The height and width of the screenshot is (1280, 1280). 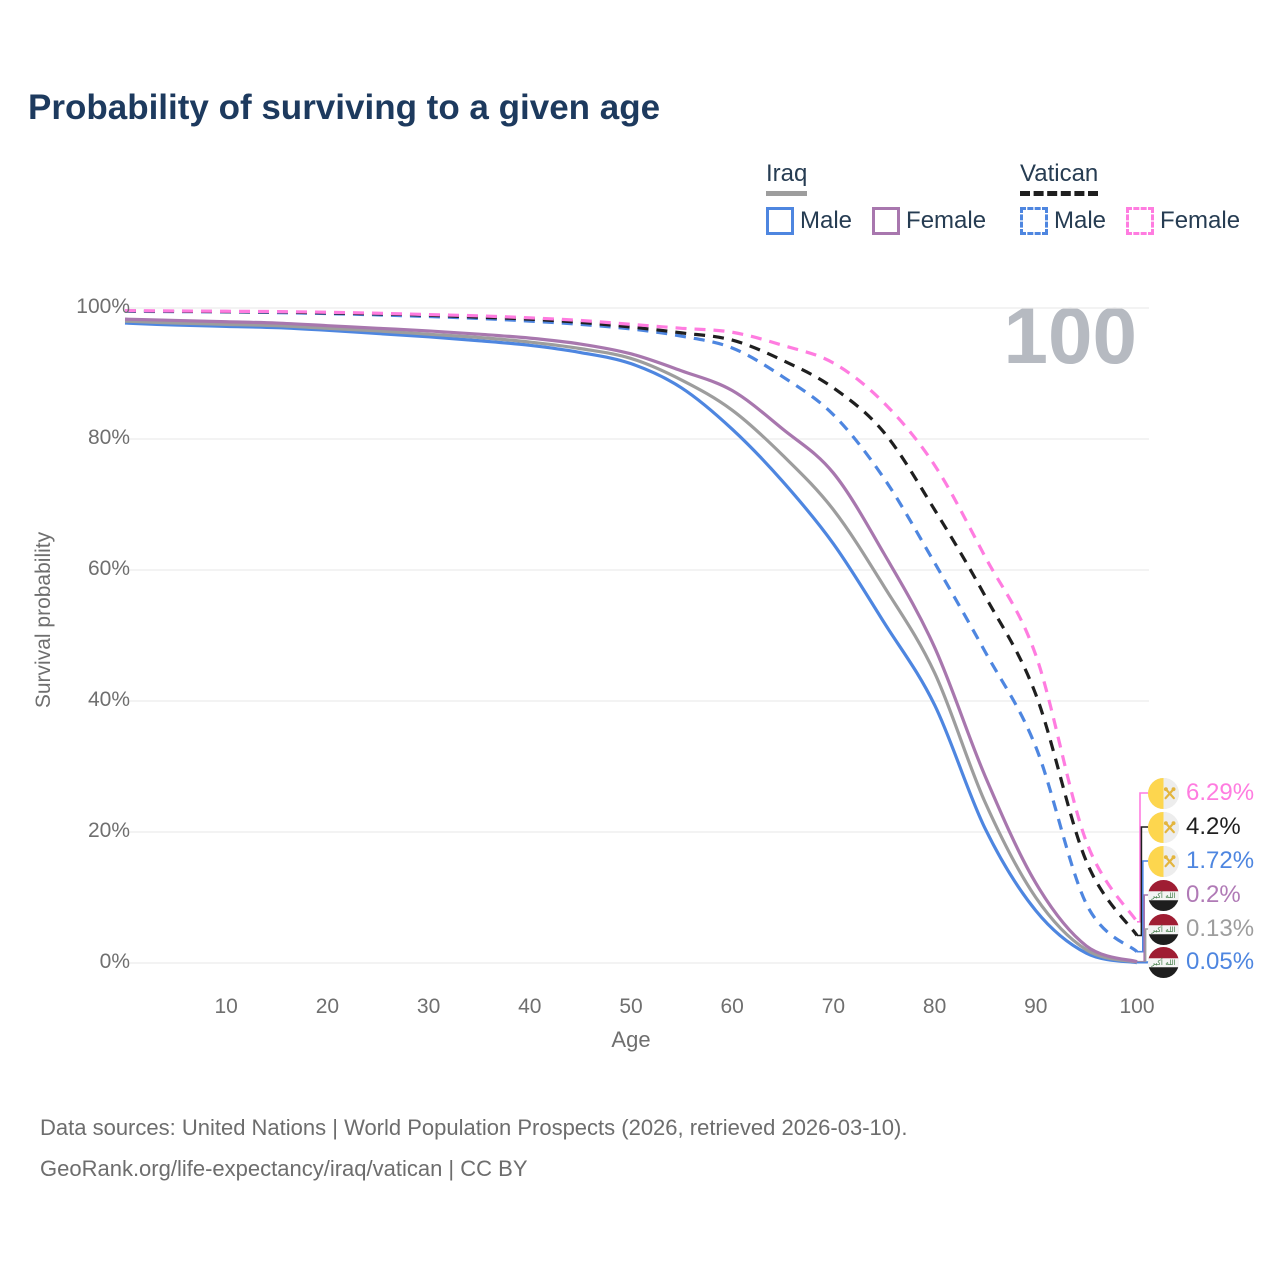 I want to click on end-label-value: 4.2%, so click(x=1213, y=826).